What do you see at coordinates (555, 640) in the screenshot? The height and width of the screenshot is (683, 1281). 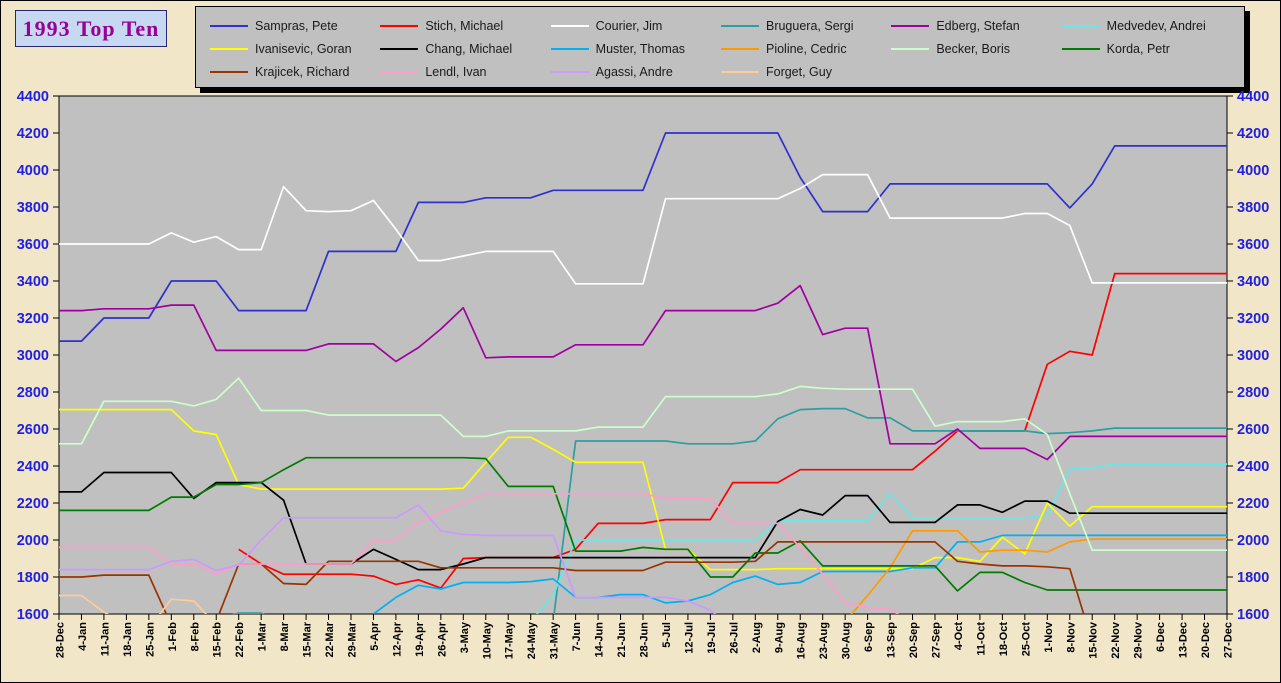 I see `x-axis-label: 31-May` at bounding box center [555, 640].